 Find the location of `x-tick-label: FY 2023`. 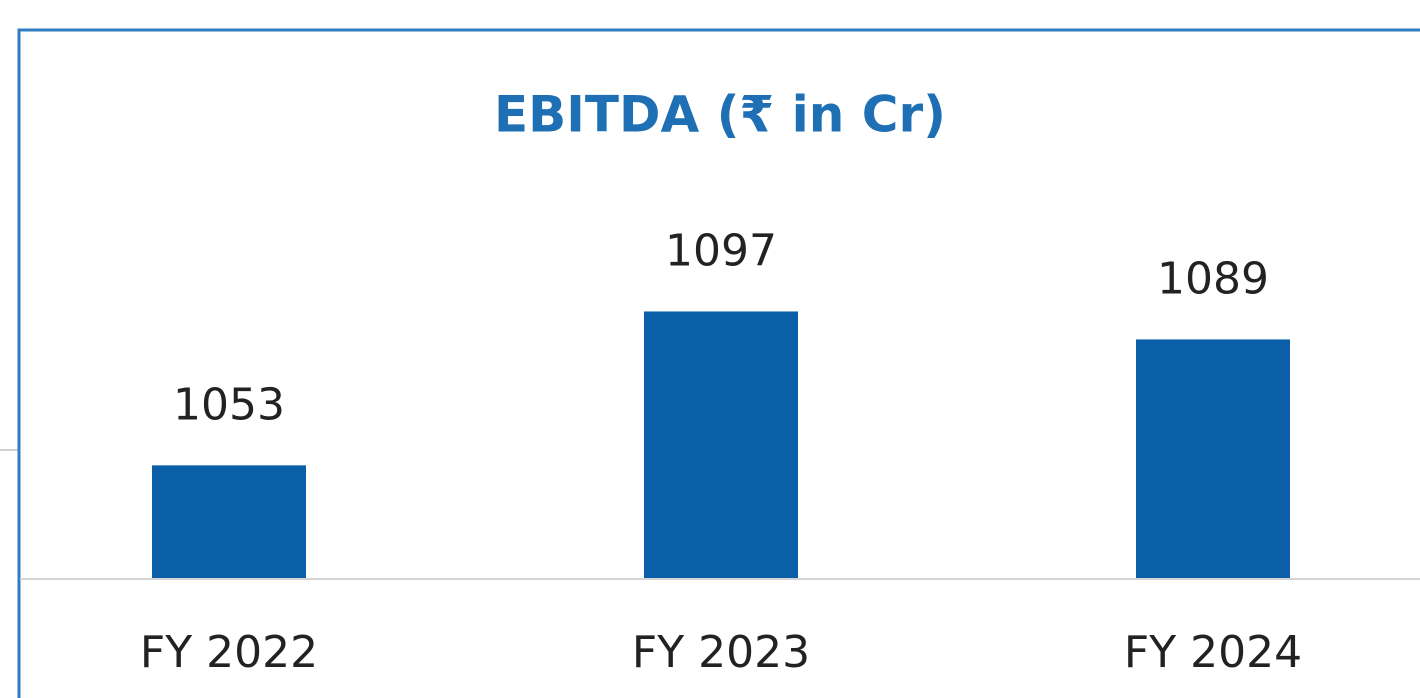

x-tick-label: FY 2023 is located at coordinates (721, 652).